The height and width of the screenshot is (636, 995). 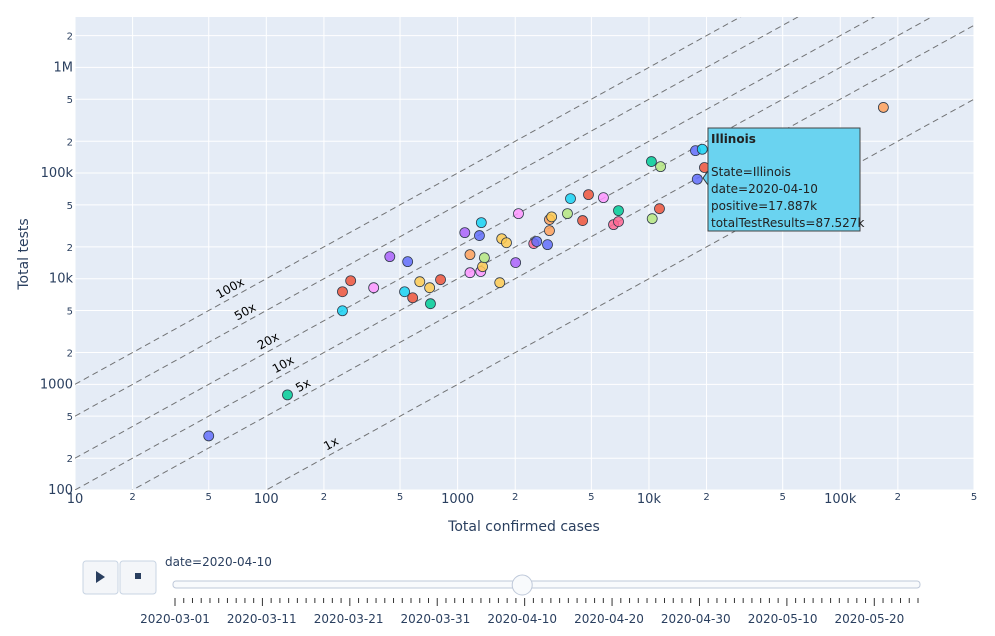 What do you see at coordinates (262, 619) in the screenshot?
I see `slider-label: 2020-03-11` at bounding box center [262, 619].